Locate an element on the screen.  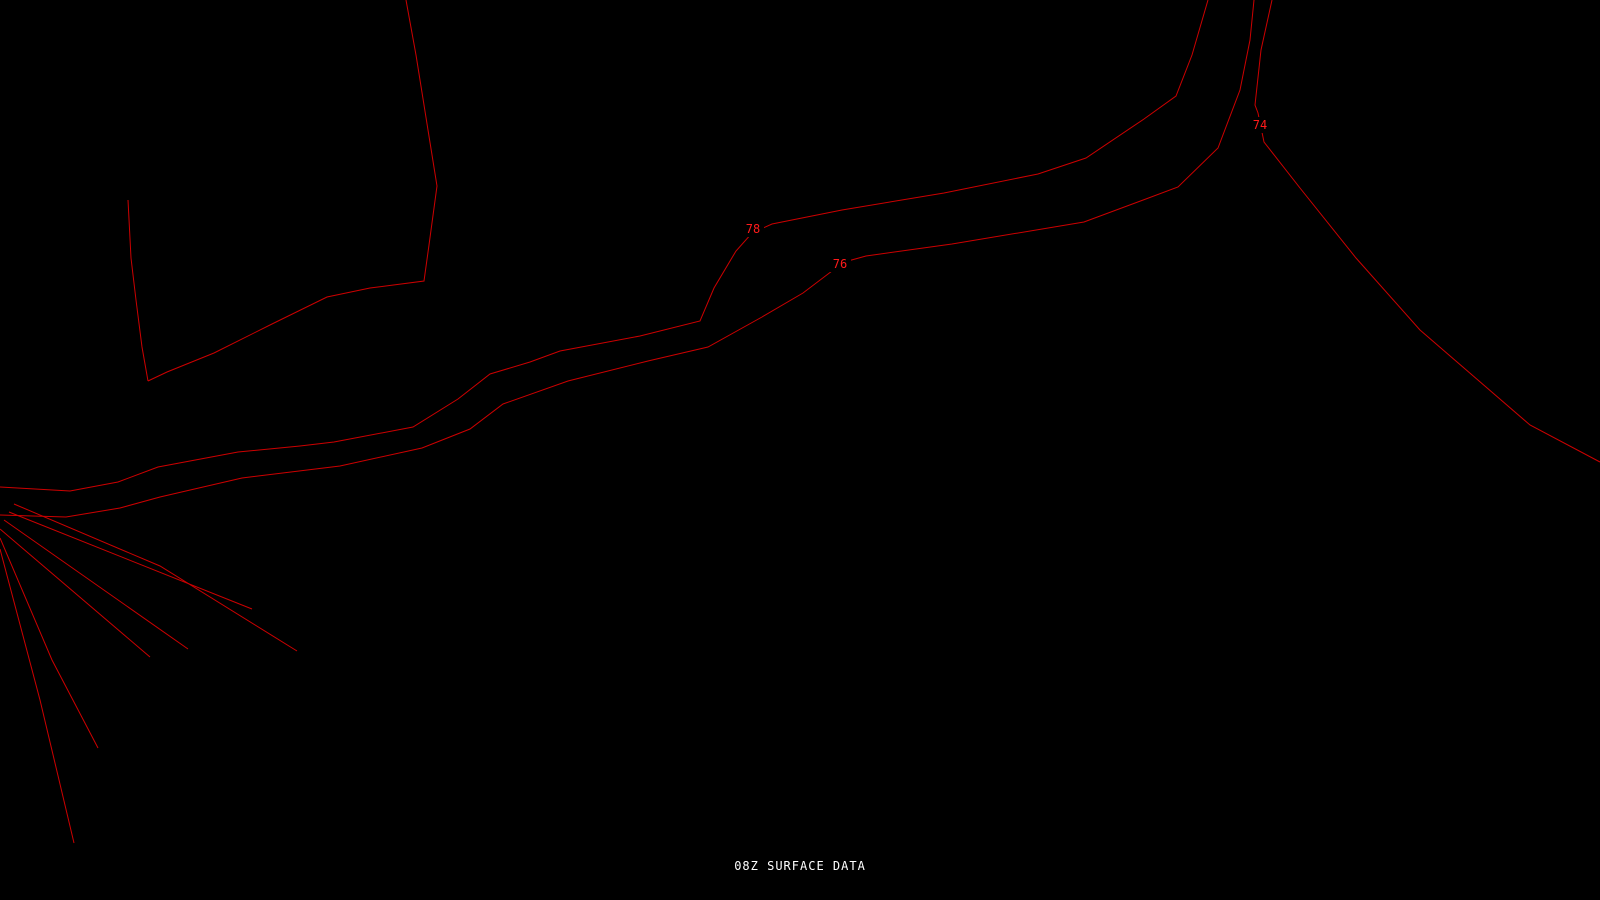
contour-label-78: 78 is located at coordinates (753, 229).